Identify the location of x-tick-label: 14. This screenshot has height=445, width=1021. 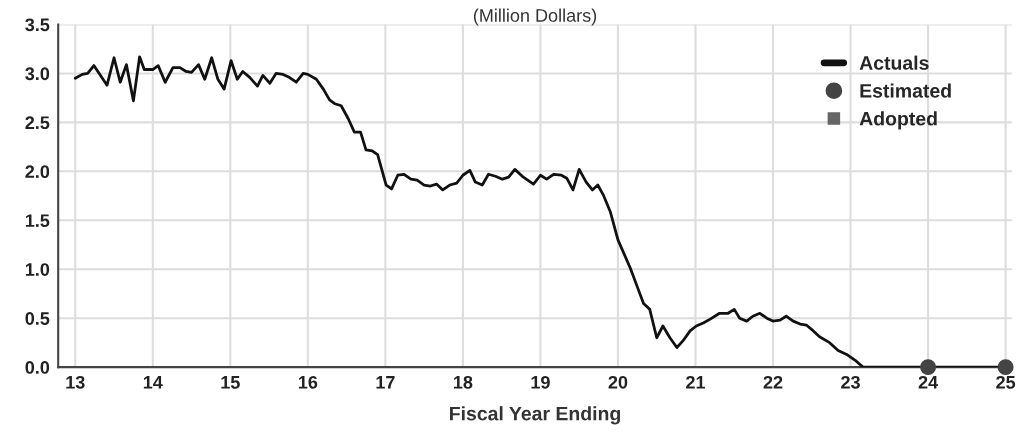
(153, 382).